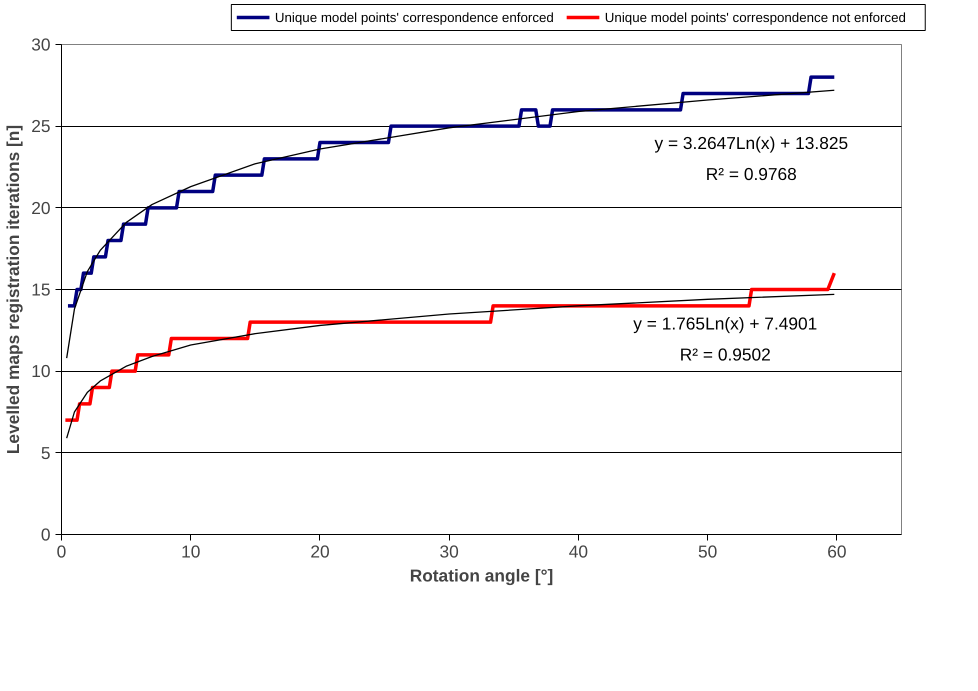 Image resolution: width=978 pixels, height=691 pixels. What do you see at coordinates (708, 552) in the screenshot?
I see `x-tick-label: 50` at bounding box center [708, 552].